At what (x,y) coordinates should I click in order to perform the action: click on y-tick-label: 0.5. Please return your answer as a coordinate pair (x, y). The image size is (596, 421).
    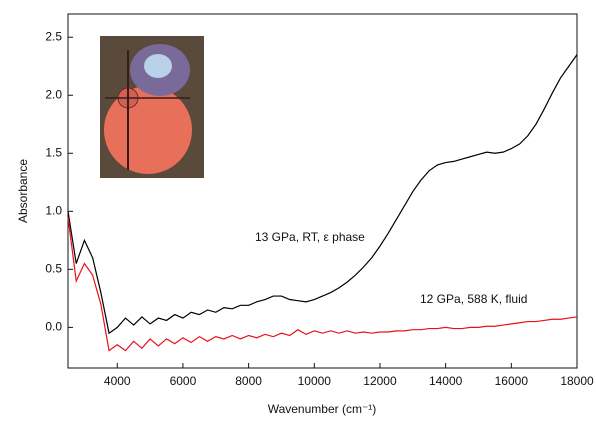
    Looking at the image, I should click on (53, 269).